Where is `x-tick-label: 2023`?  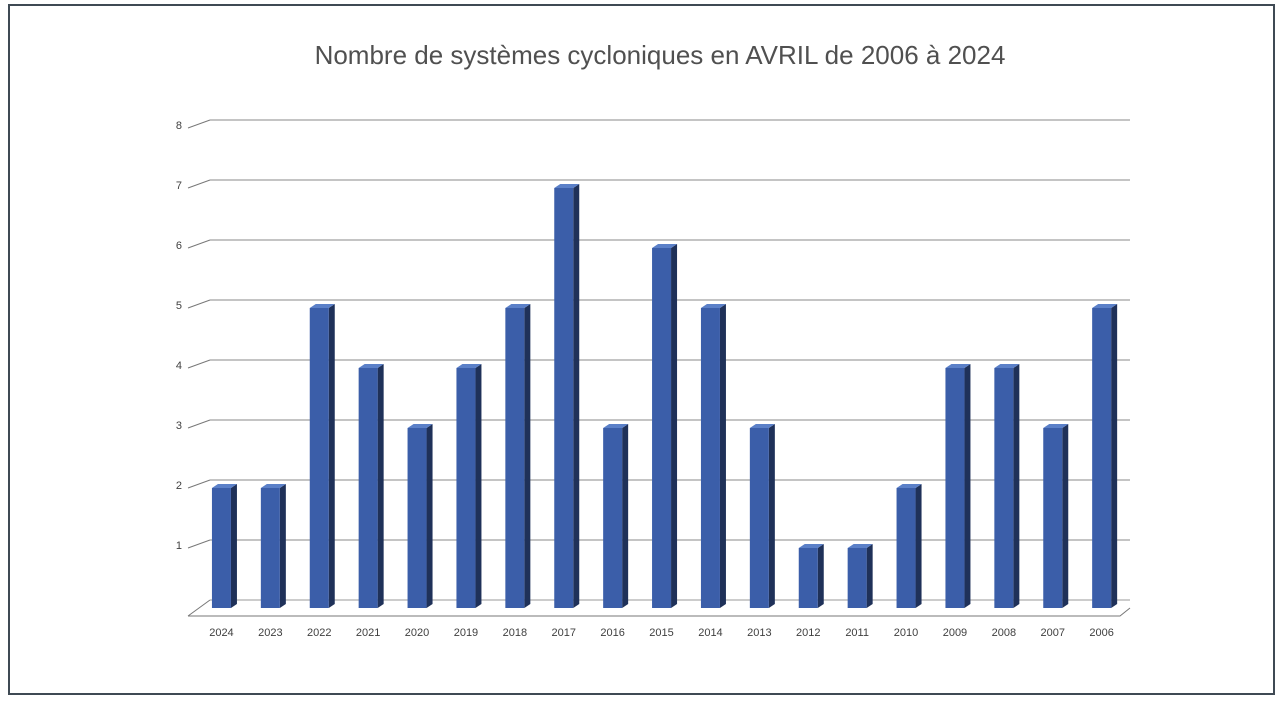 x-tick-label: 2023 is located at coordinates (270, 633).